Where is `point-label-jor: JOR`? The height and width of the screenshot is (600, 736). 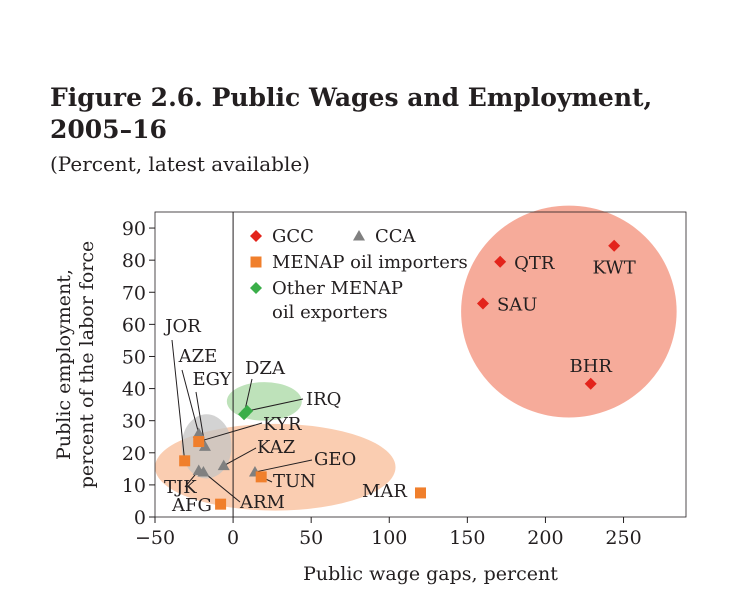
point-label-jor: JOR is located at coordinates (182, 326).